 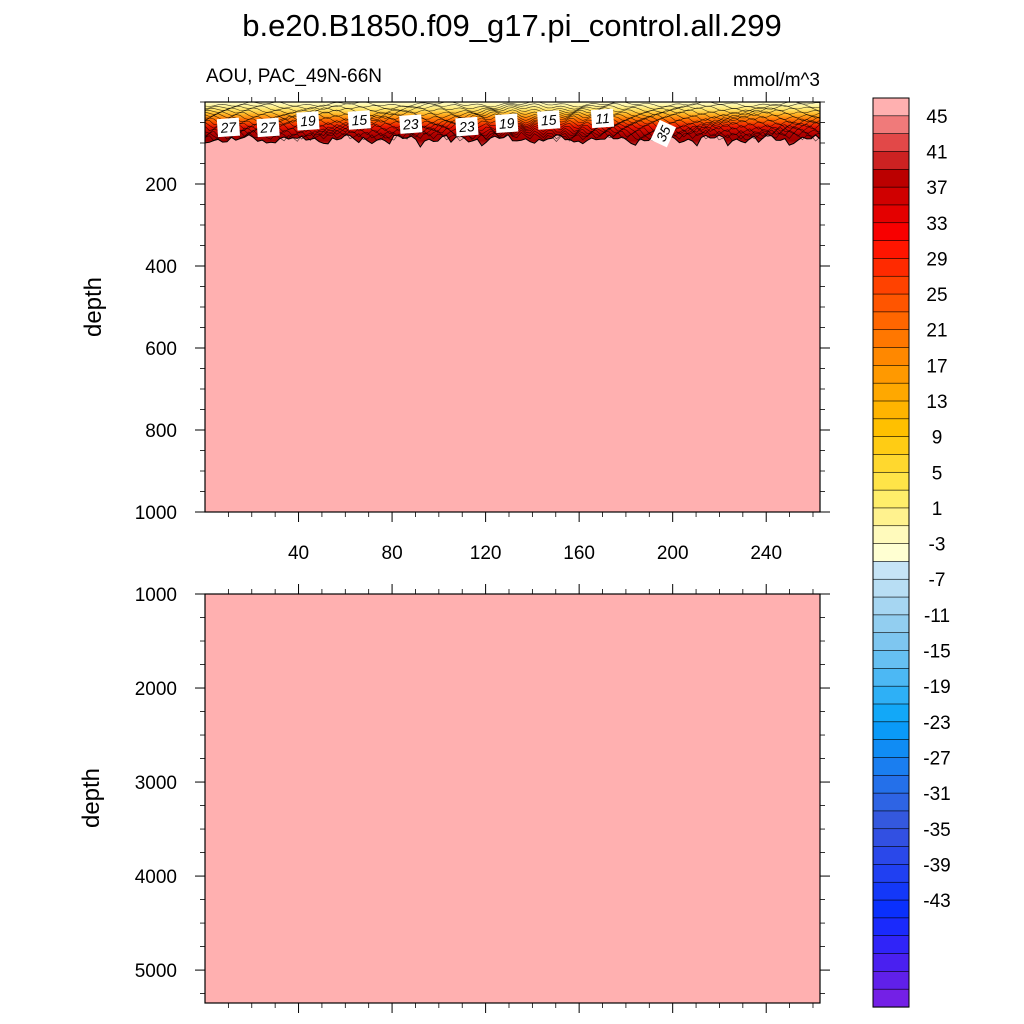 I want to click on contour-label-text: 35, so click(x=663, y=133).